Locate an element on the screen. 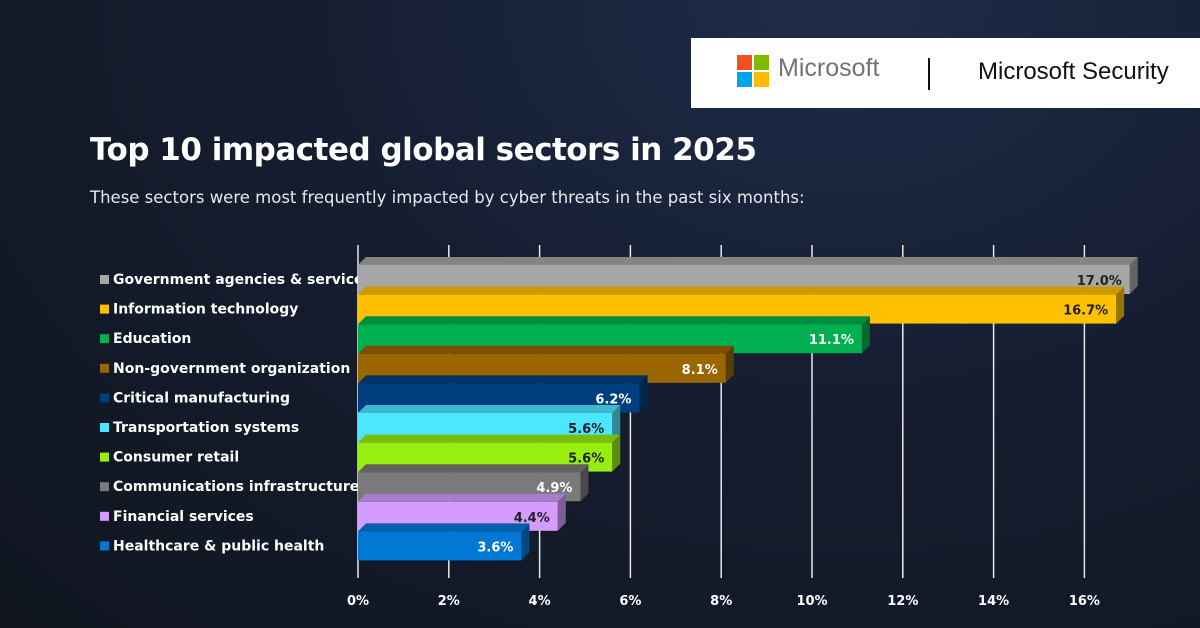  data-label: 17.0% is located at coordinates (1099, 281).